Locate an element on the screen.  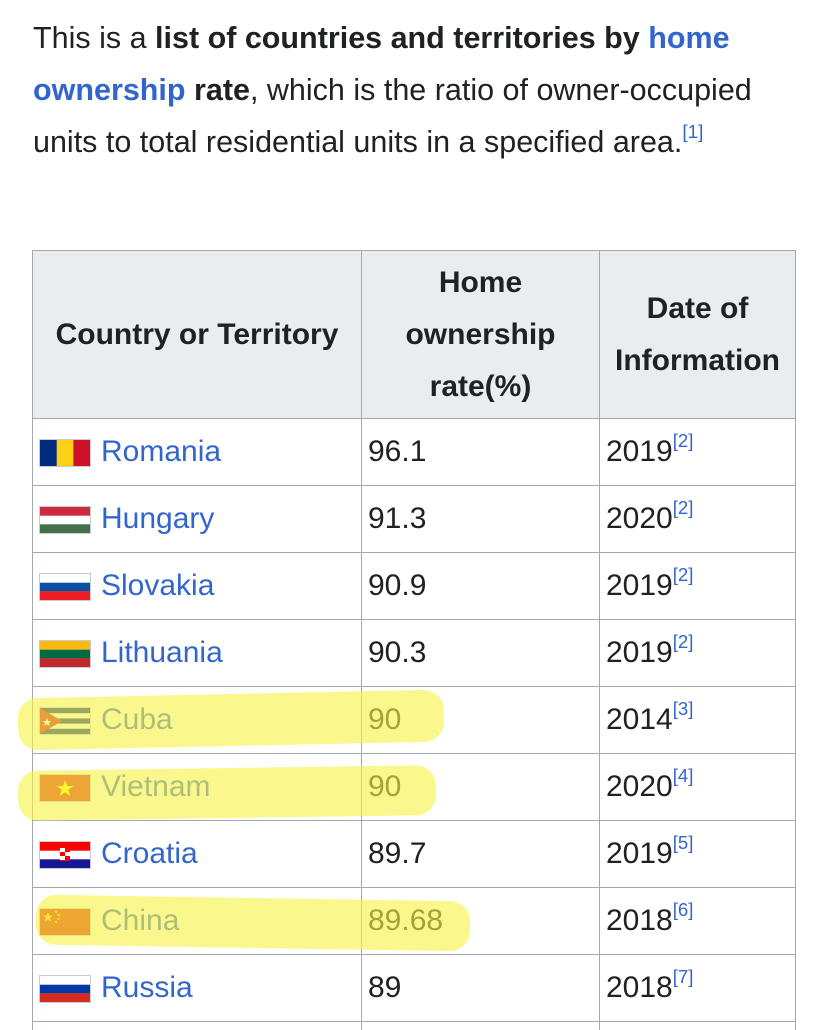
country-cell: Vietnam is located at coordinates (197, 787).